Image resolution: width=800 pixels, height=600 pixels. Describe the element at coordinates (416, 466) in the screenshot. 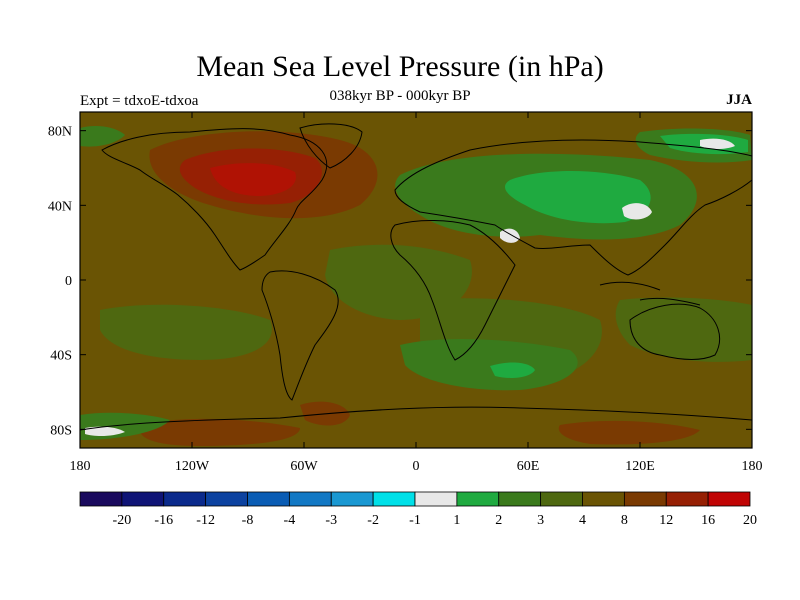

I see `lon-tick-label: 0` at that location.